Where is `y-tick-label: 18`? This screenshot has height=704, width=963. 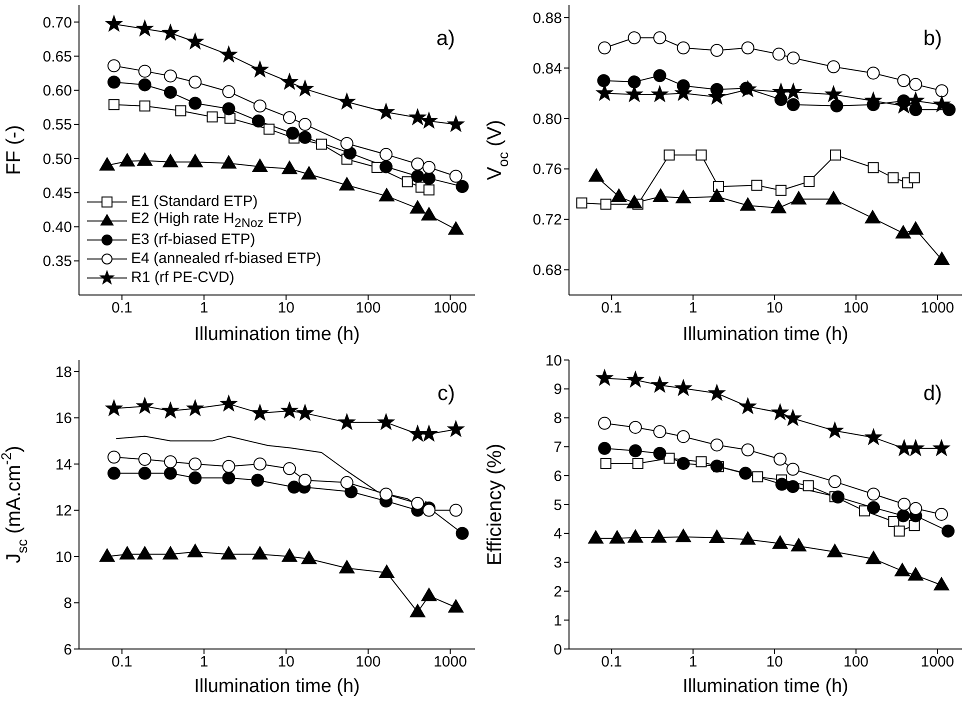
y-tick-label: 18 is located at coordinates (63, 372).